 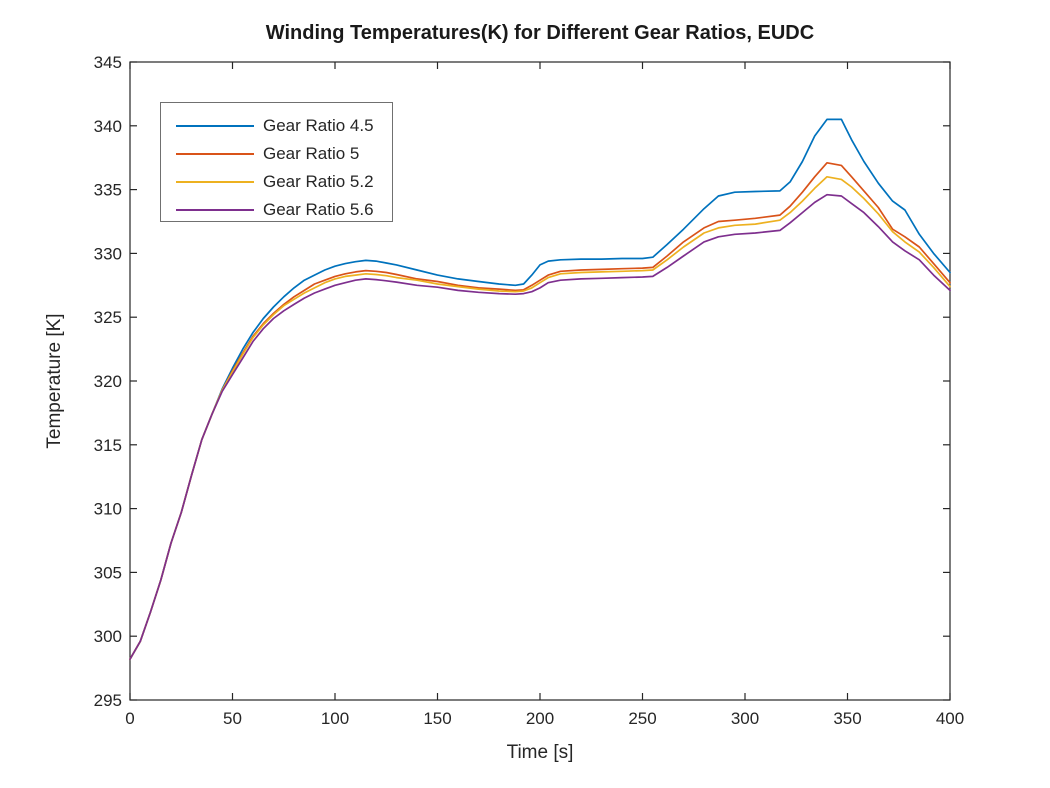 What do you see at coordinates (108, 253) in the screenshot?
I see `y-tick-label: 330` at bounding box center [108, 253].